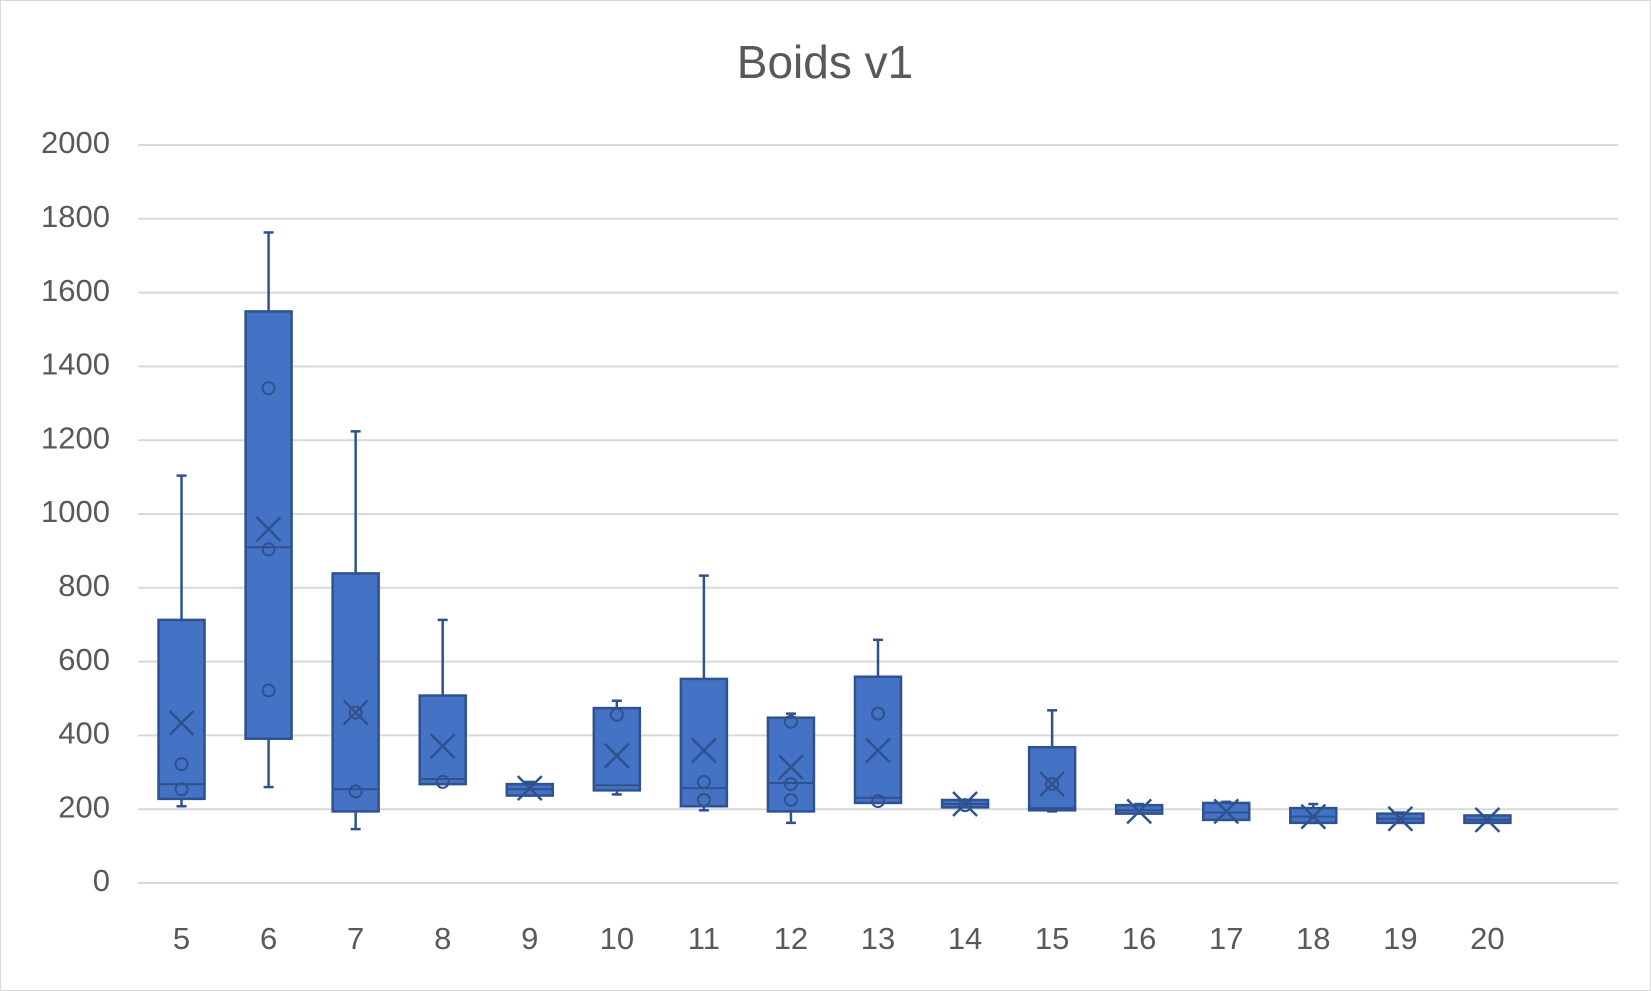  I want to click on y-tick-label: 1200, so click(75, 437).